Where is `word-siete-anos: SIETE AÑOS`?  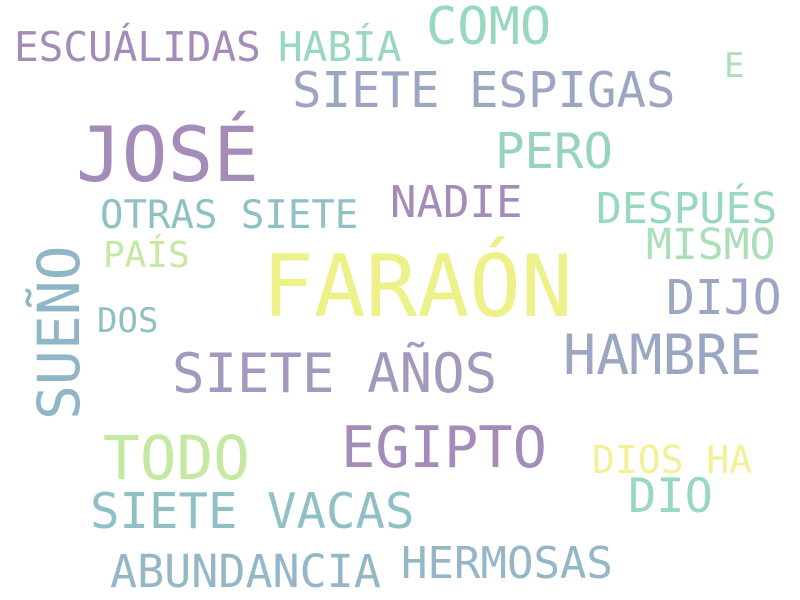 word-siete-anos: SIETE AÑOS is located at coordinates (335, 373).